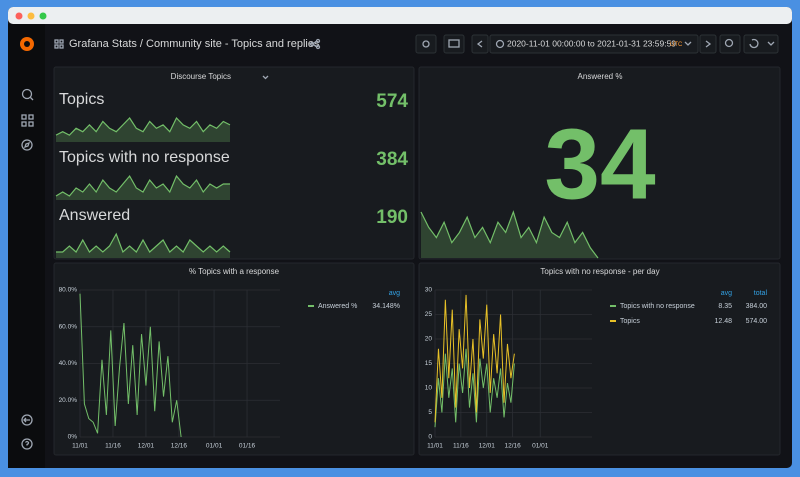 This screenshot has width=800, height=477. Describe the element at coordinates (426, 44) in the screenshot. I see `settings-button` at that location.